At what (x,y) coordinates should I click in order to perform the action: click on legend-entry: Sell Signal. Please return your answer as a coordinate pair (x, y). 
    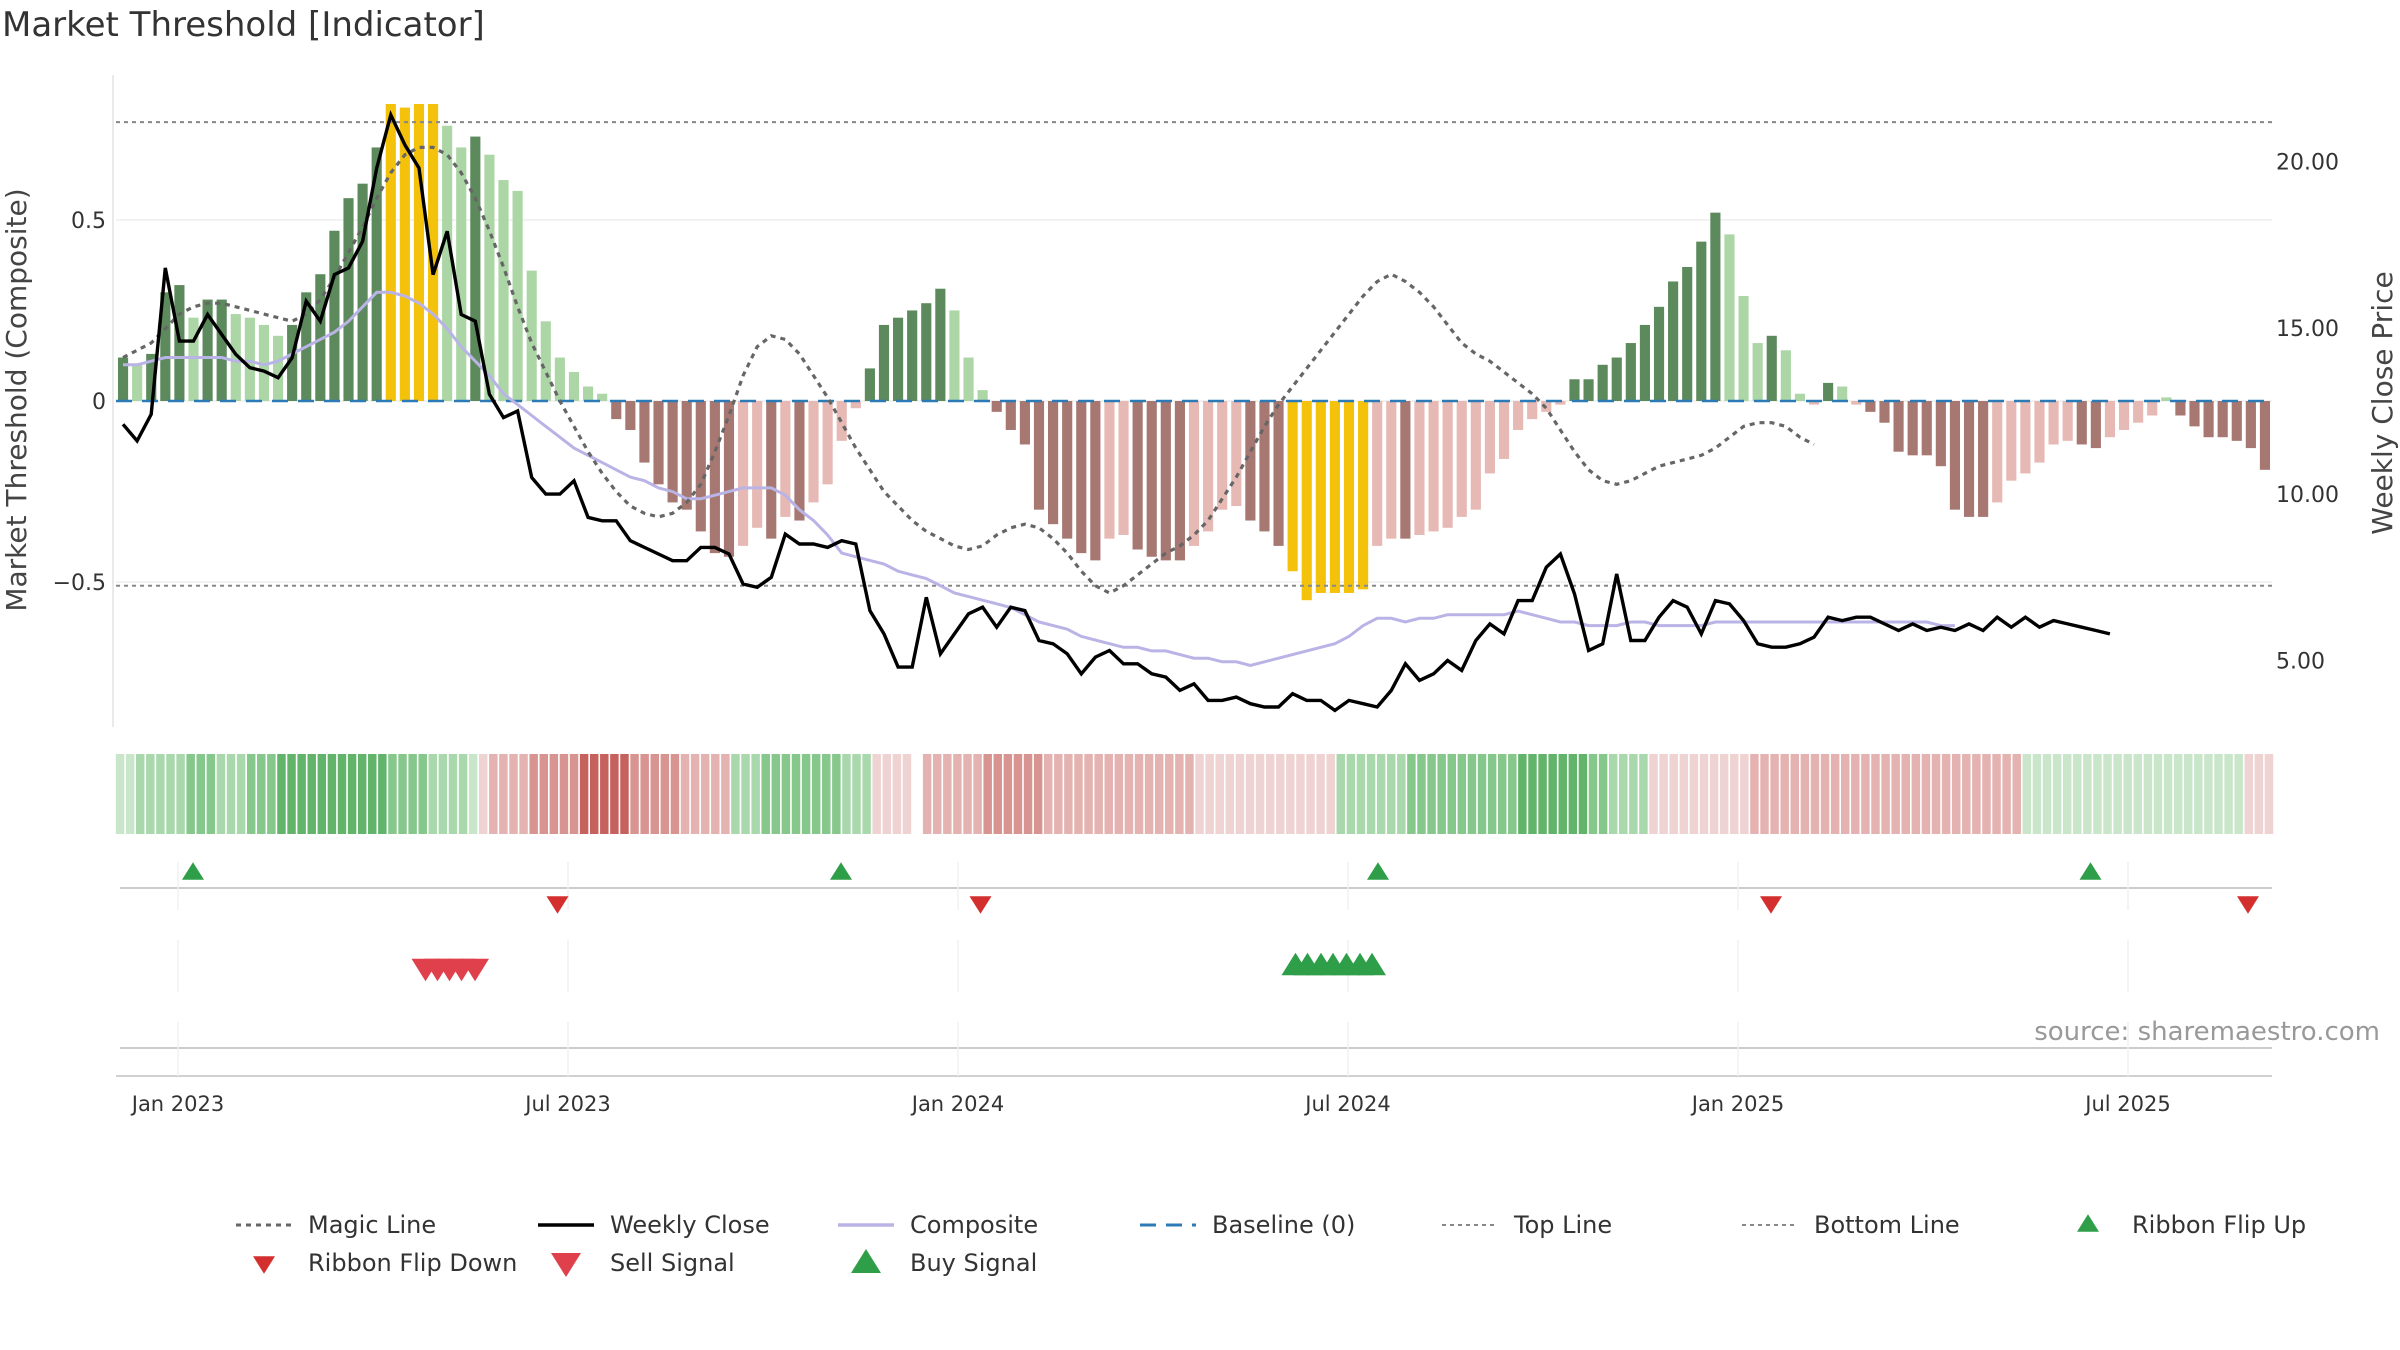
    Looking at the image, I should click on (643, 1263).